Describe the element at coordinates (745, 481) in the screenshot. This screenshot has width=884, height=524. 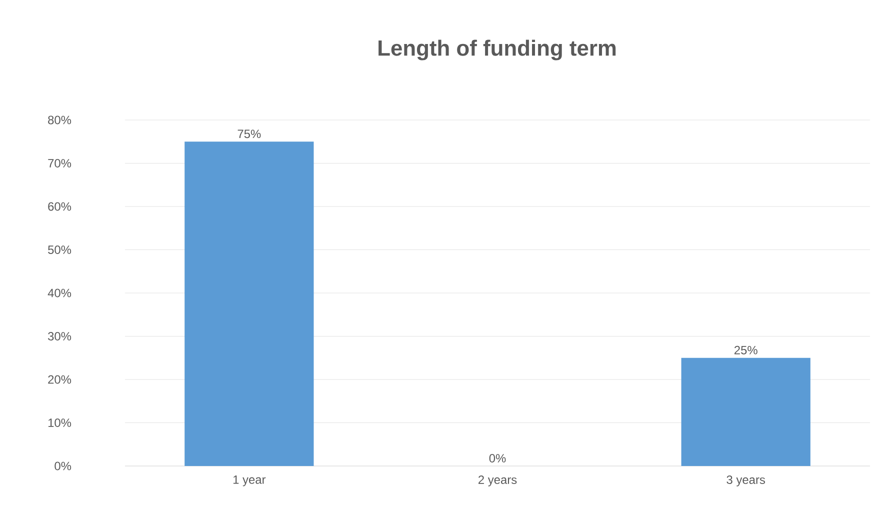
I see `x-tick-label: 3 years` at that location.